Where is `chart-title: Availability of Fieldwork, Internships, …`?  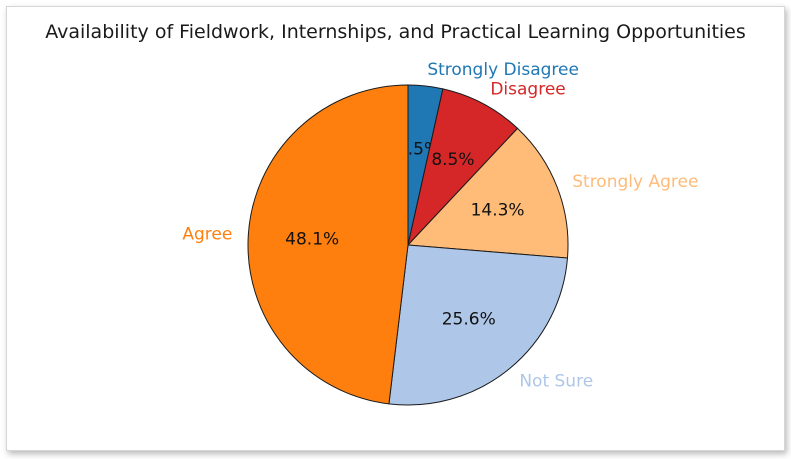 chart-title: Availability of Fieldwork, Internships, … is located at coordinates (395, 32).